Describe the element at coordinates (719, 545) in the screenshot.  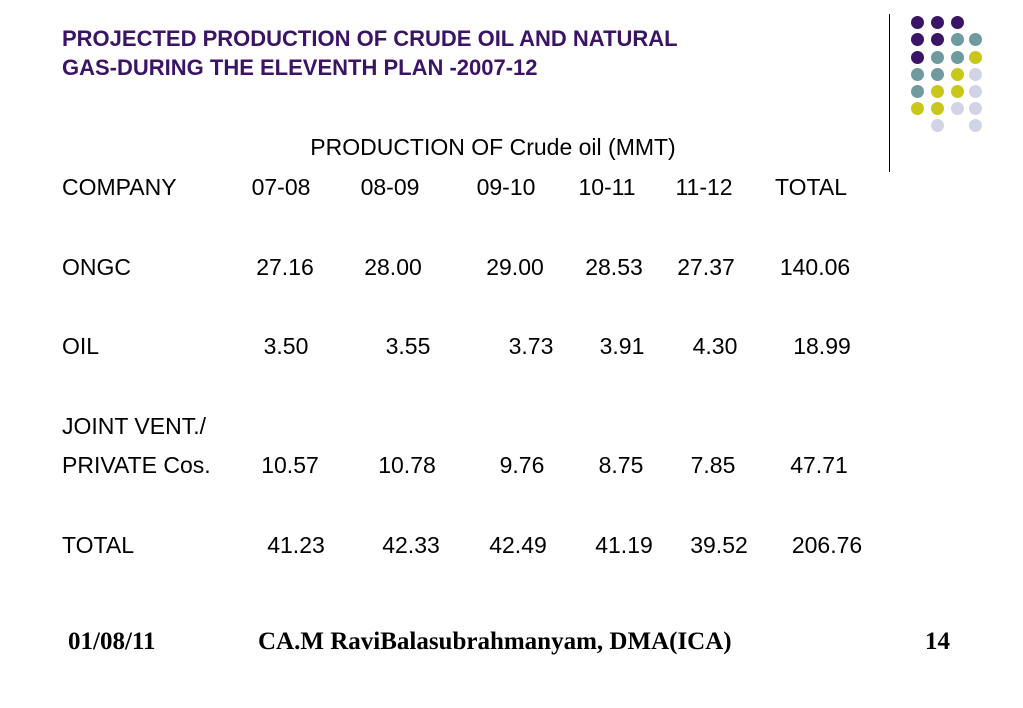
I see `value-11-12: 39.52` at that location.